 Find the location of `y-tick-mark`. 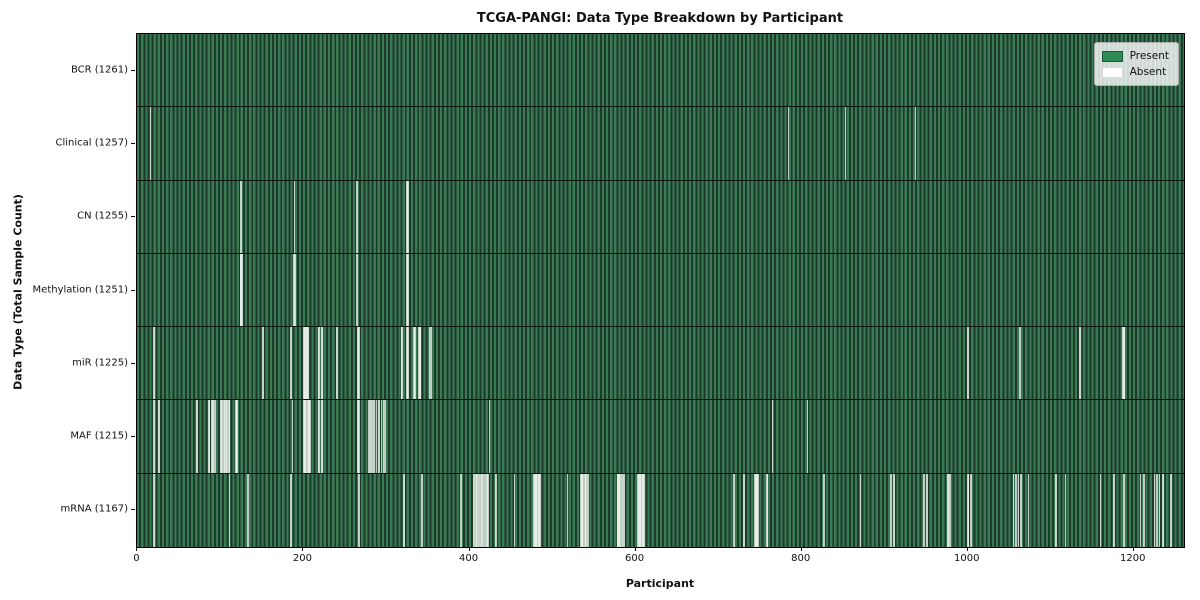

y-tick-mark is located at coordinates (133, 290).